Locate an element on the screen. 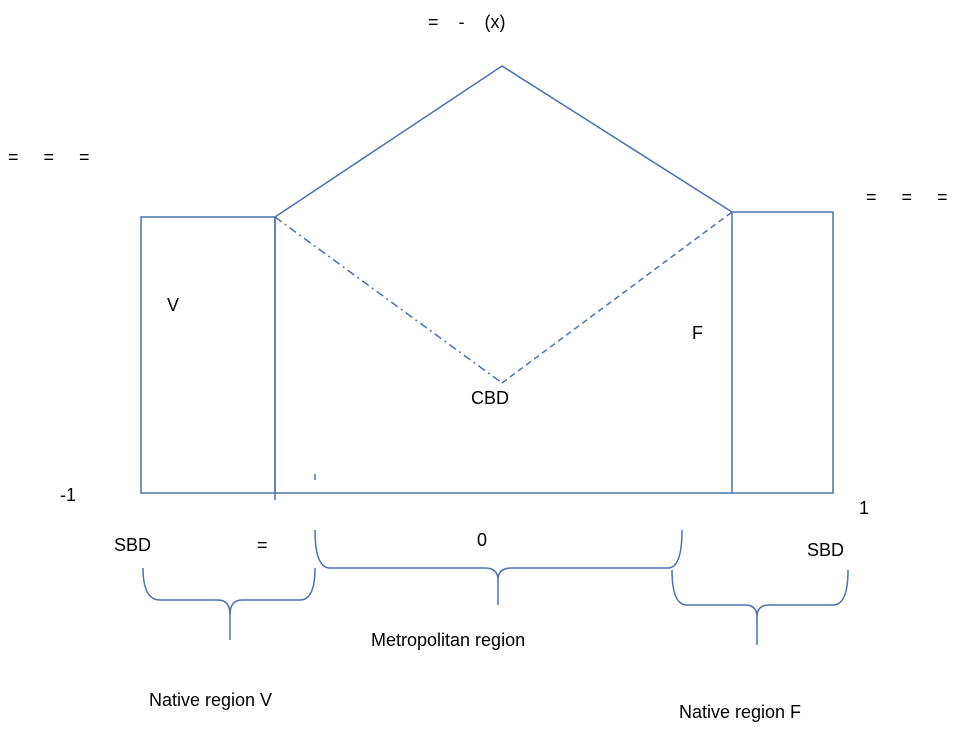 The width and height of the screenshot is (977, 736). metropolitan: Metropolitan region is located at coordinates (448, 640).